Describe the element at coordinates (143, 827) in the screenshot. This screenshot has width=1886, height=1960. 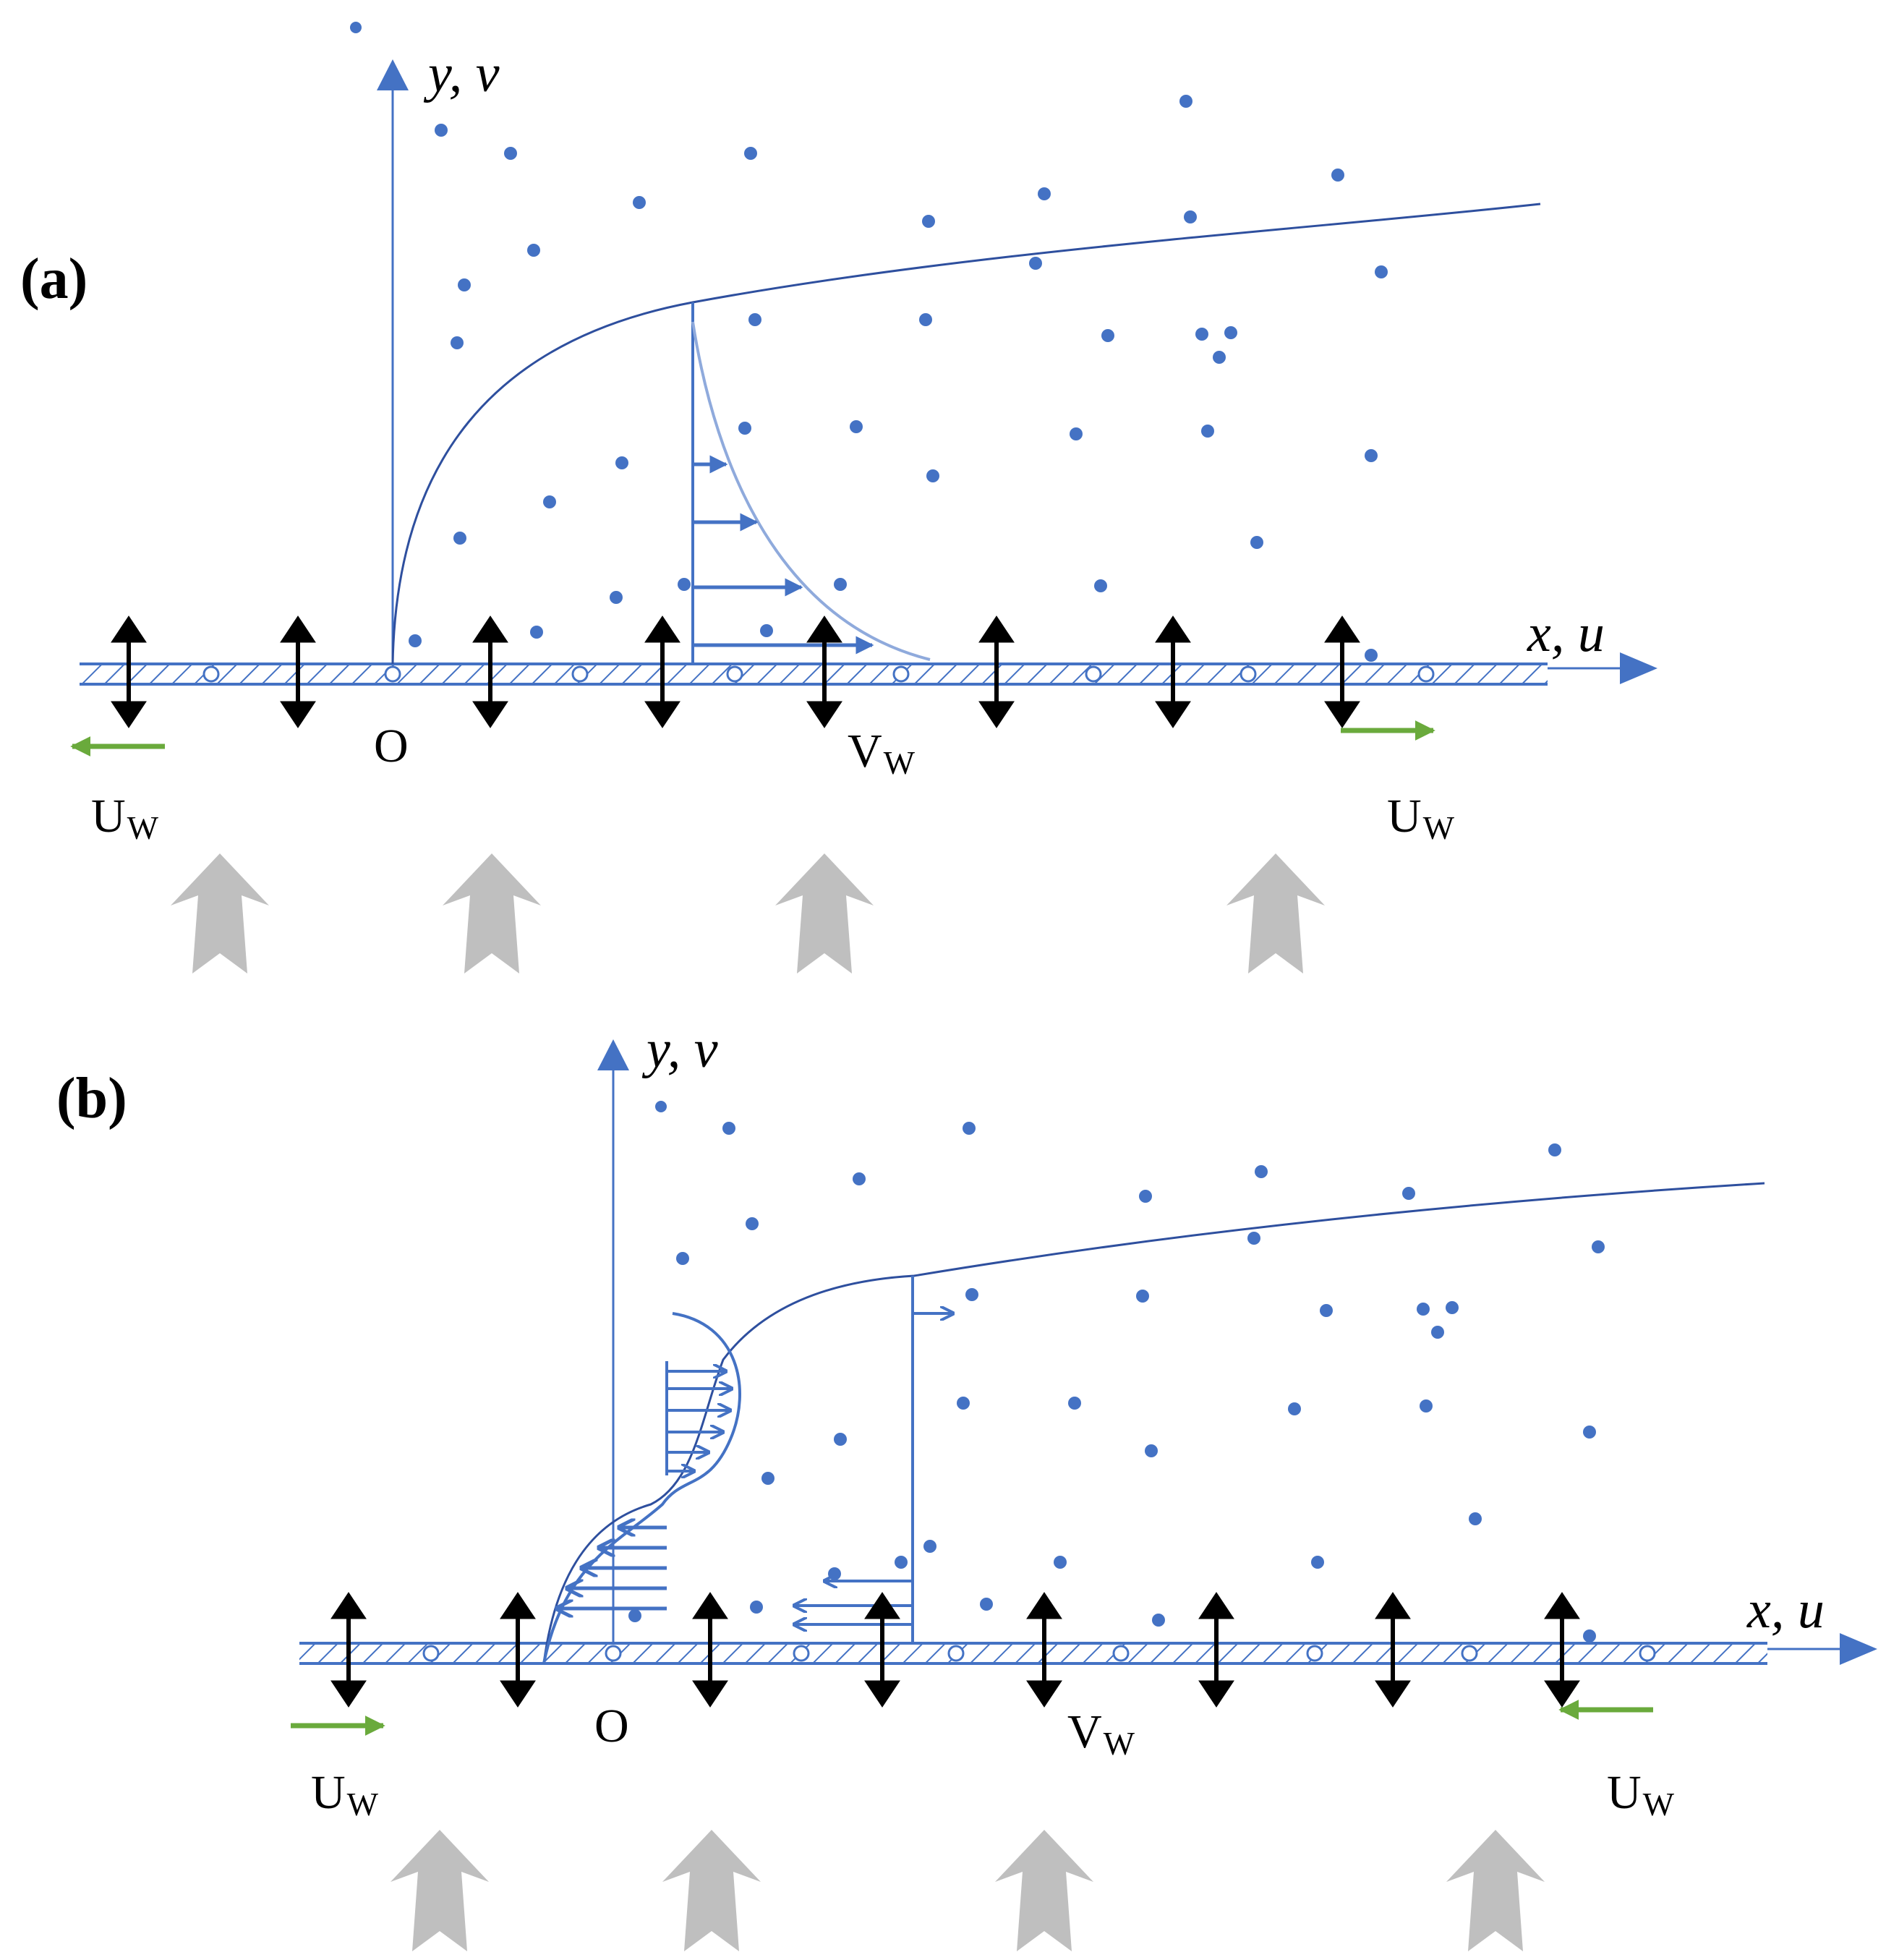
I see `panel-a-wall-velocity-subscript-left: W` at that location.